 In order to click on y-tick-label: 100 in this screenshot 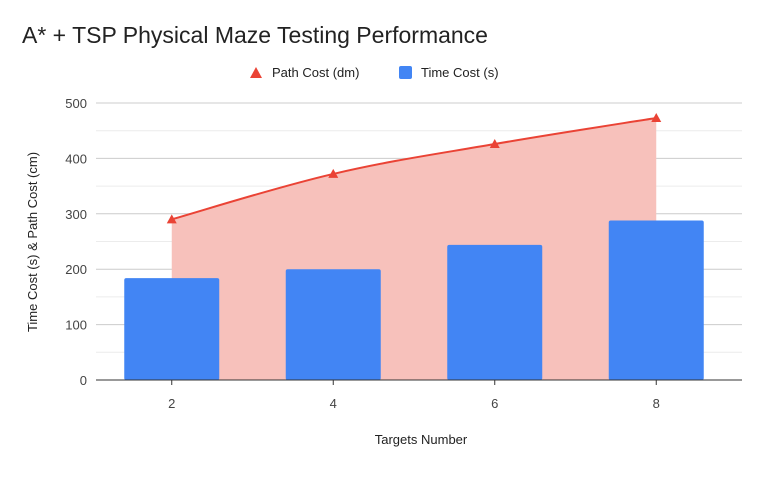, I will do `click(76, 325)`.